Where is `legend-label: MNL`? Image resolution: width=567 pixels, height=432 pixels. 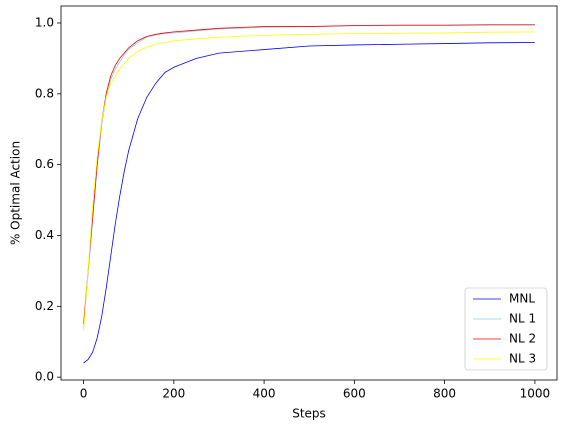
legend-label: MNL is located at coordinates (522, 299).